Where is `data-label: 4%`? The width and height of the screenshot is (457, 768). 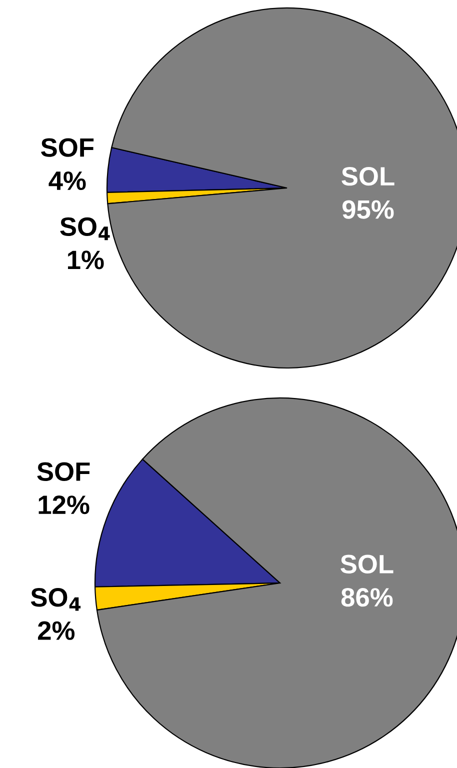
data-label: 4% is located at coordinates (67, 180).